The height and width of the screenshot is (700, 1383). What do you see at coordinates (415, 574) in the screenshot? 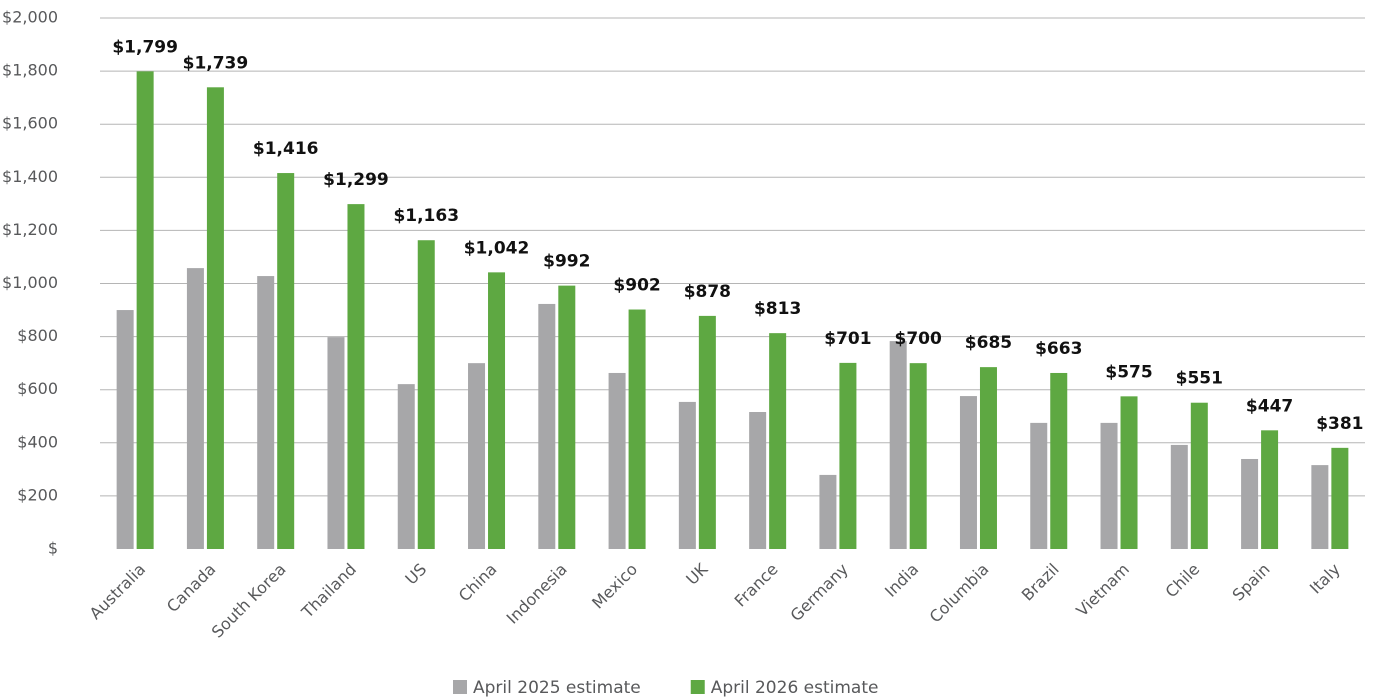
I see `x-tick-label: US` at bounding box center [415, 574].